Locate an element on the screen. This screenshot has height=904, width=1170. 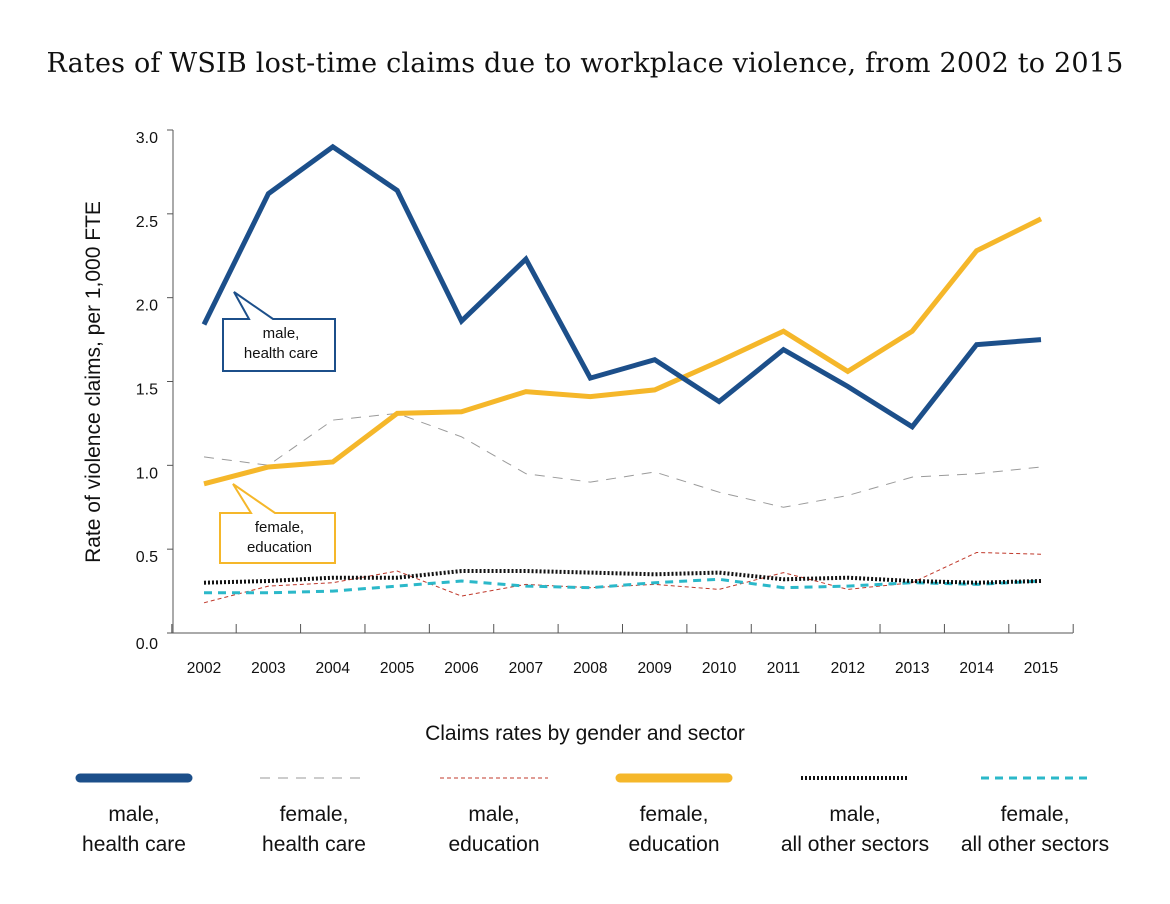
y-axis-label: Rate of violence claims, per 1,000 FTE is located at coordinates (93, 382).